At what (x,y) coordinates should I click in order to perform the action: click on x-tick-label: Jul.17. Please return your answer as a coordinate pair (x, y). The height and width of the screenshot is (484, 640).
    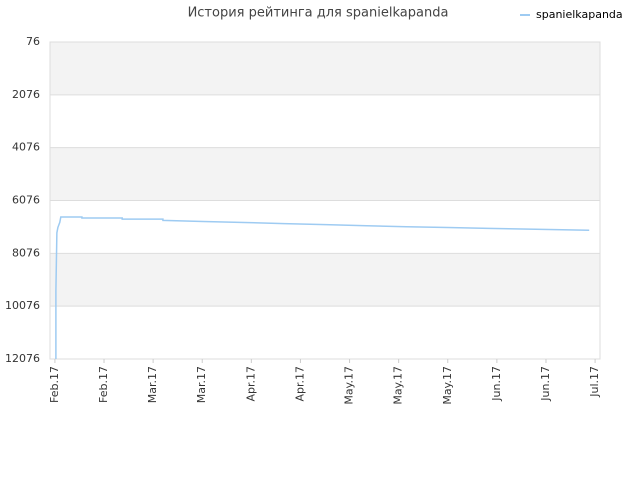
    Looking at the image, I should click on (594, 382).